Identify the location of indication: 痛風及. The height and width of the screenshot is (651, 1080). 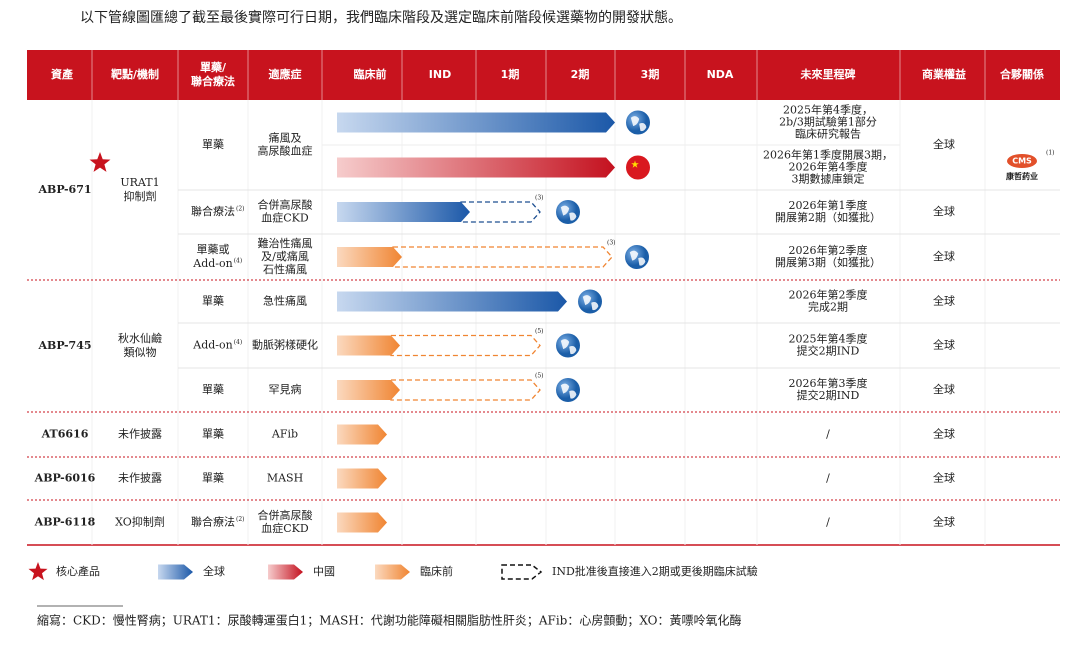
(285, 138).